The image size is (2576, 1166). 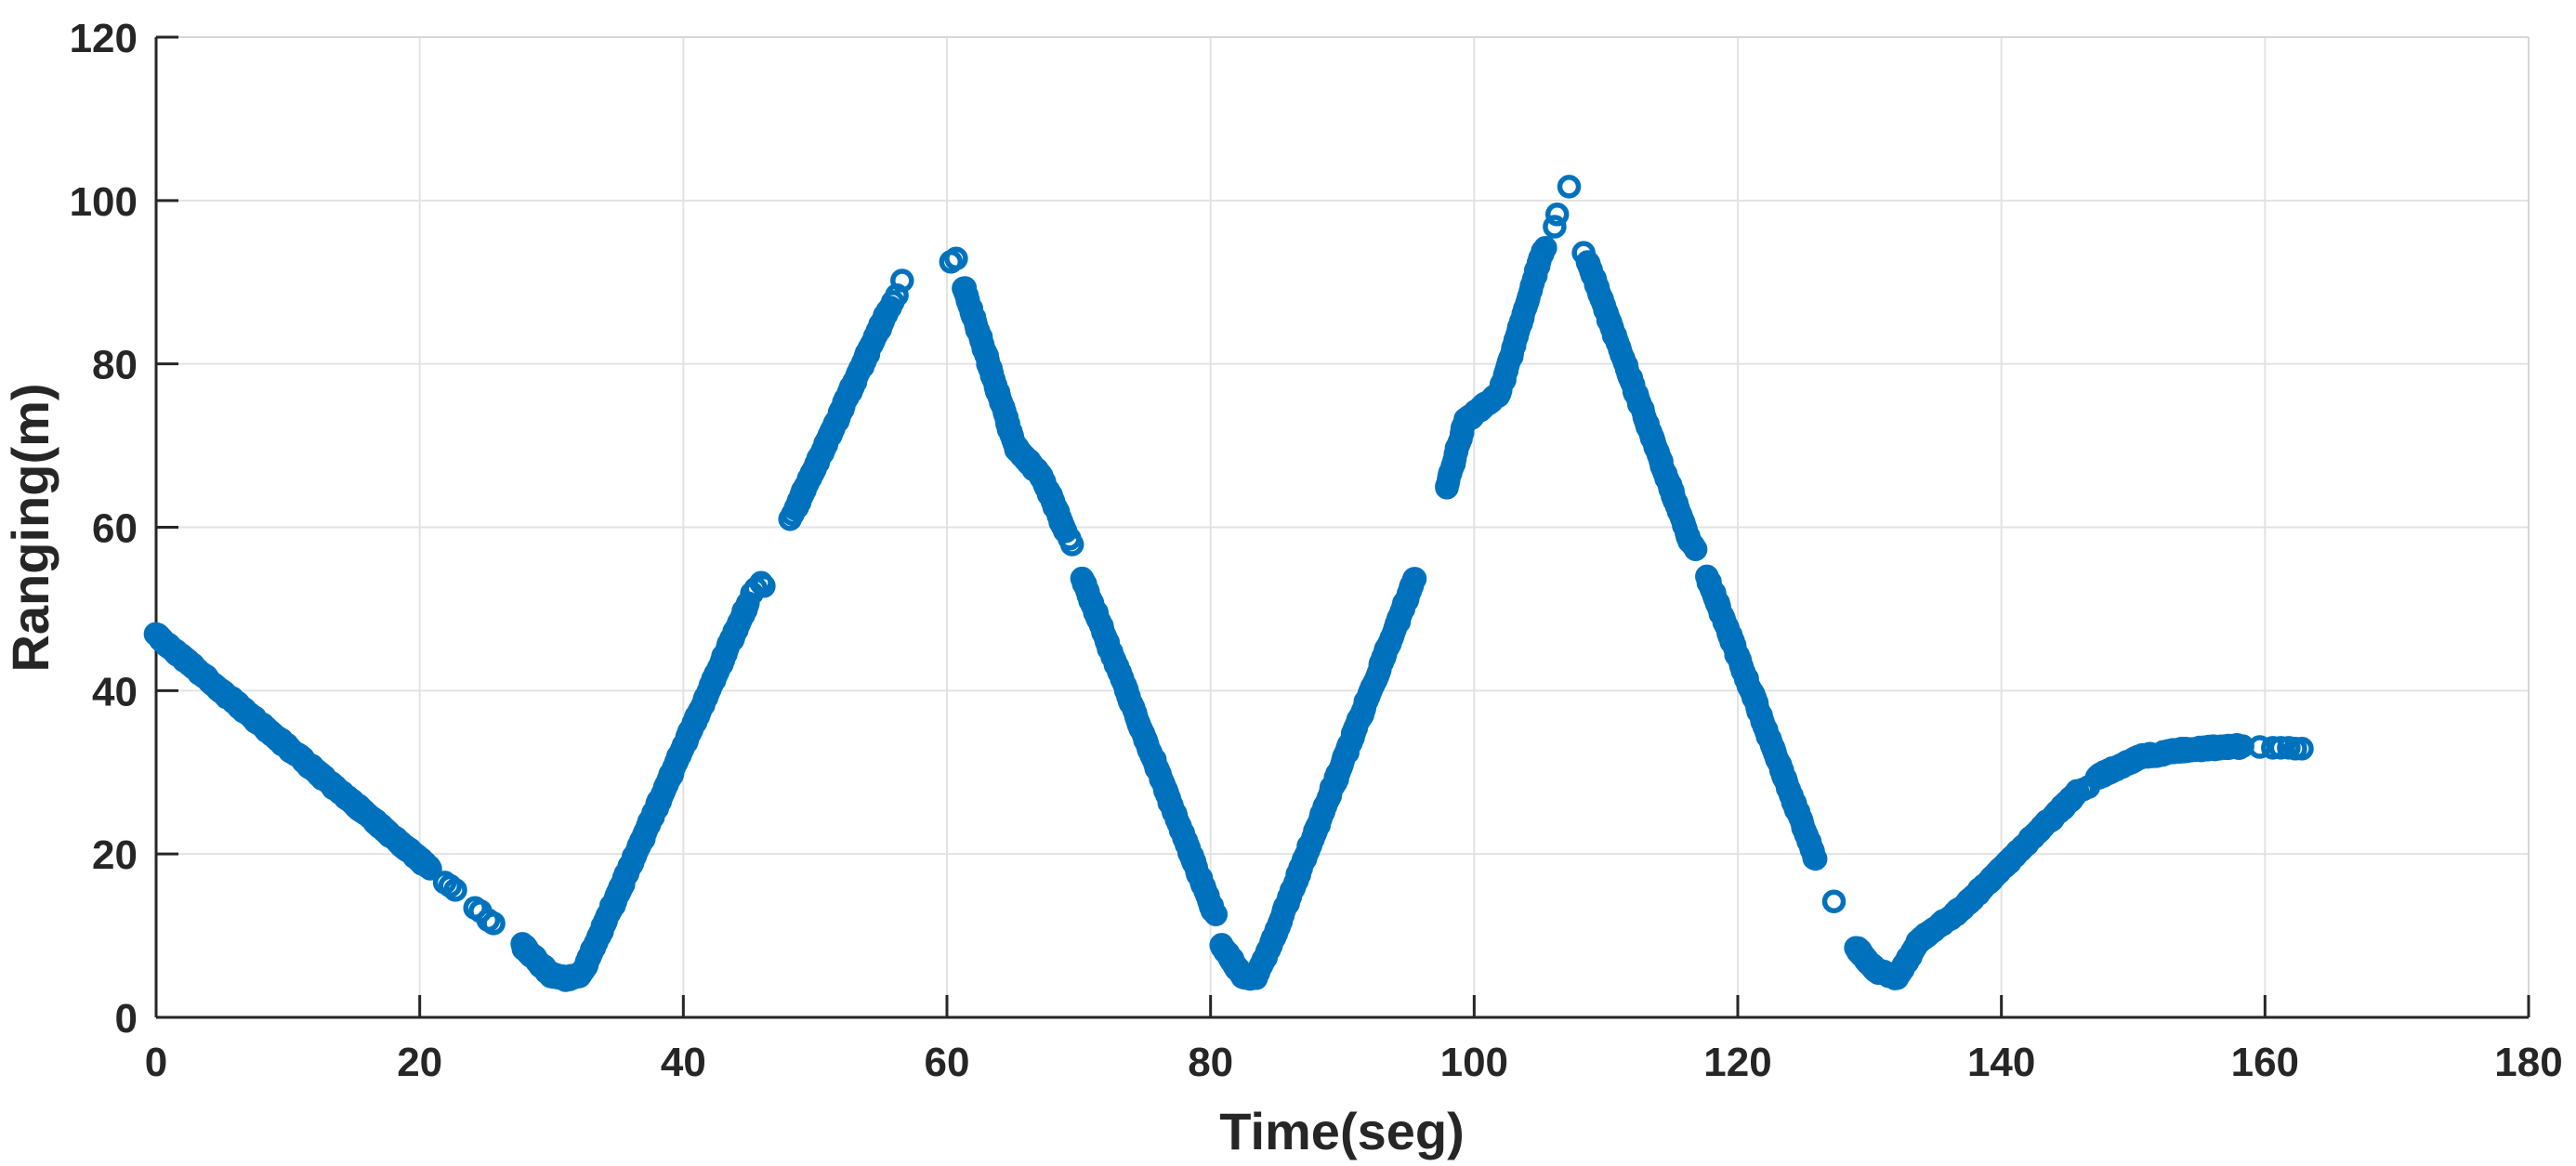 What do you see at coordinates (2528, 1062) in the screenshot?
I see `x-tick-label: 180` at bounding box center [2528, 1062].